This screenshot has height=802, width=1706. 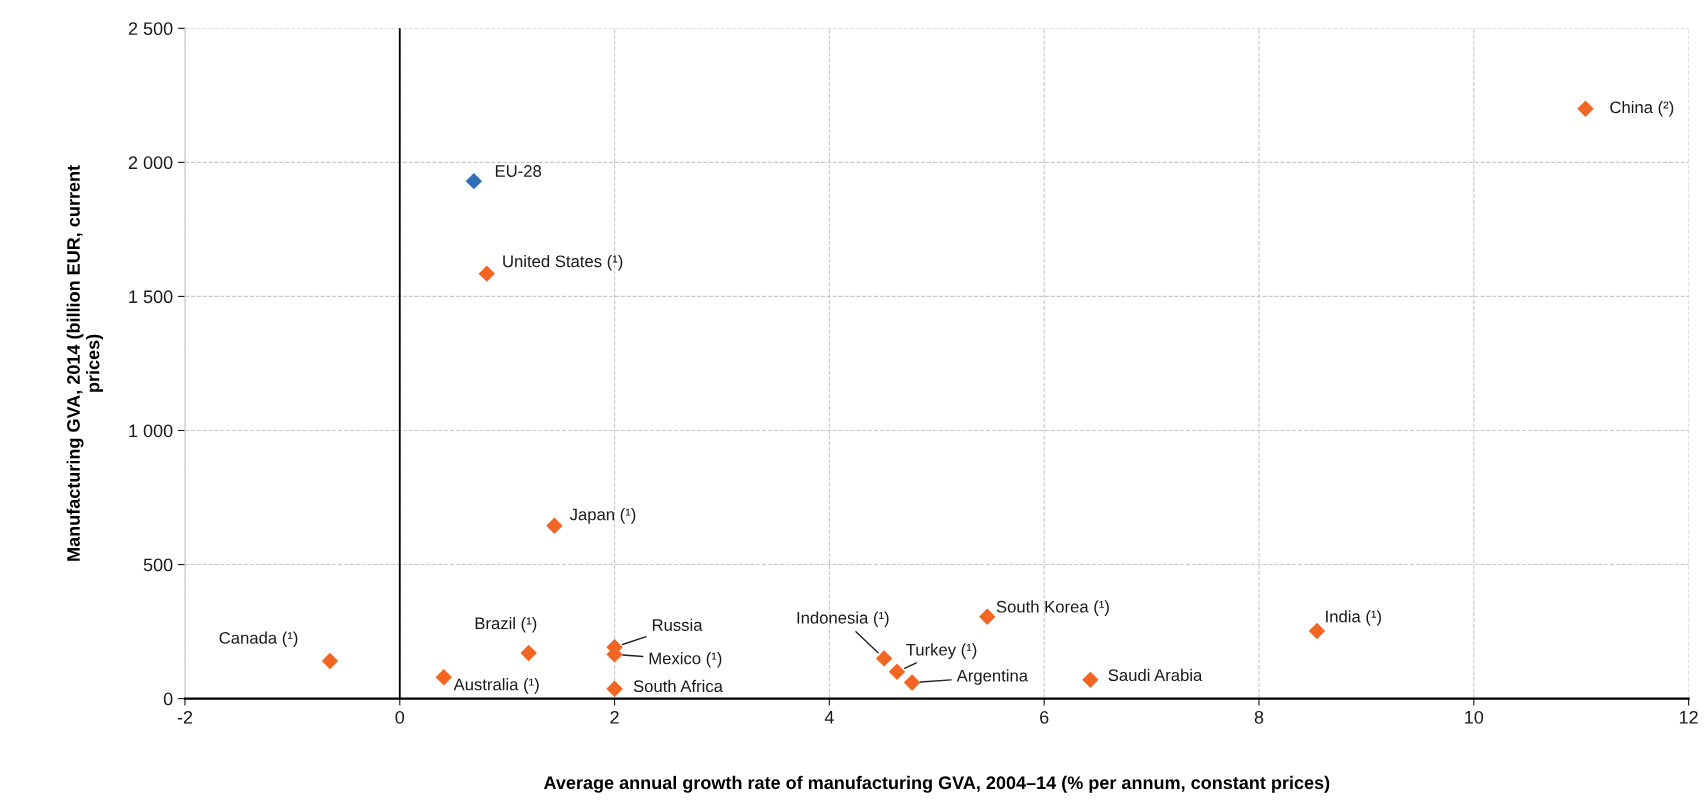 I want to click on y-tick-label: 1 500, so click(x=151, y=297).